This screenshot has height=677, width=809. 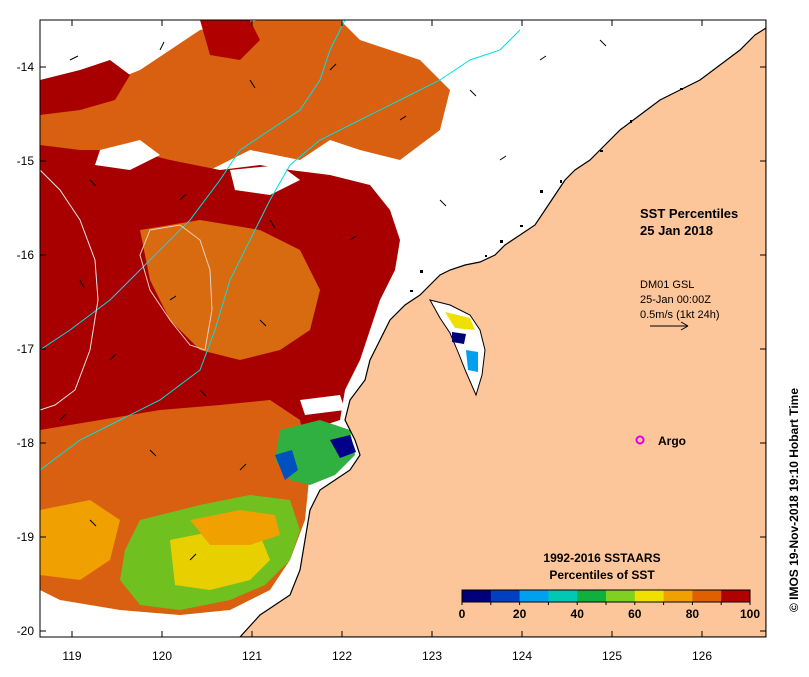 I want to click on x-tick-label: 126, so click(x=702, y=656).